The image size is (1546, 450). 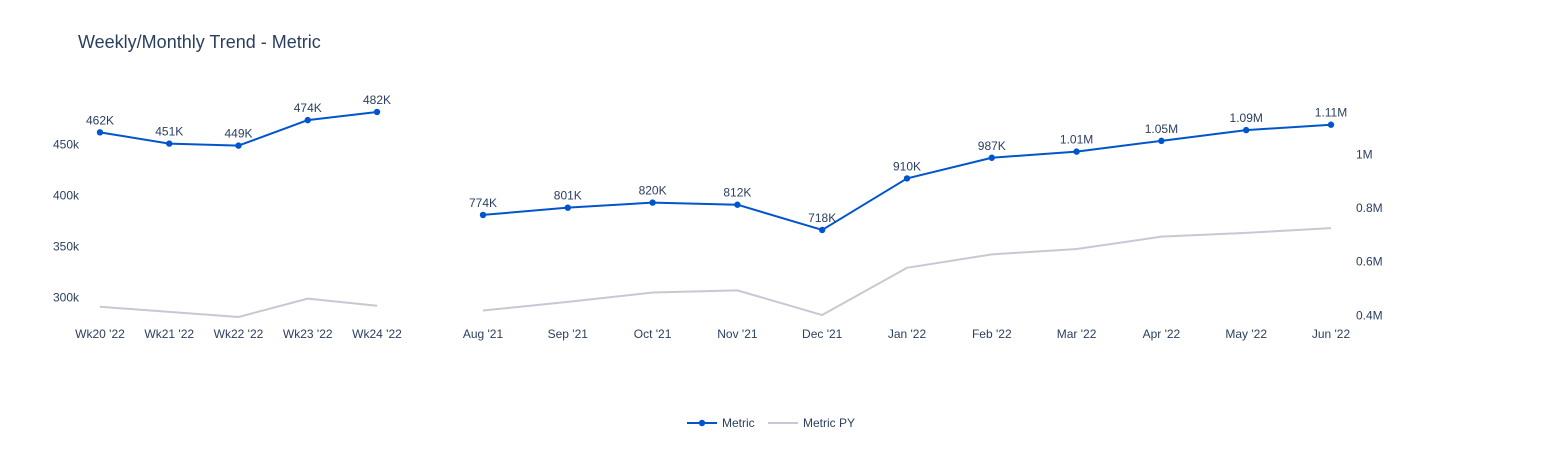 I want to click on x-tick-label: Wk20 '22, so click(x=100, y=334).